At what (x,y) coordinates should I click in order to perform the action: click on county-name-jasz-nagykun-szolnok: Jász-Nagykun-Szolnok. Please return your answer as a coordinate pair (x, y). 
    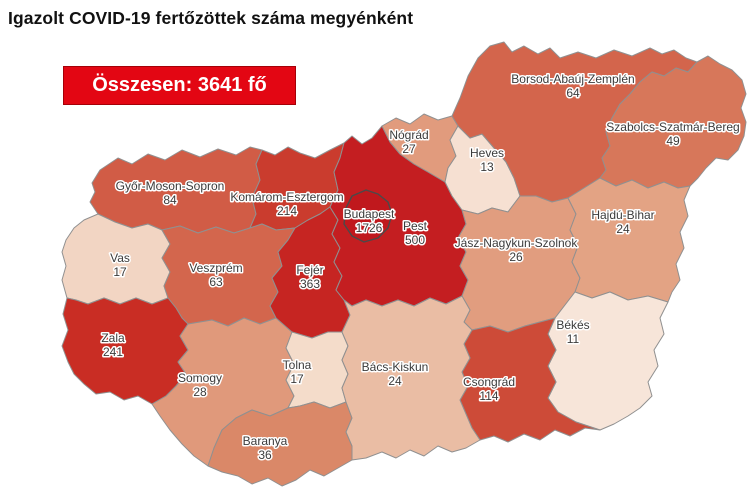
    Looking at the image, I should click on (517, 243).